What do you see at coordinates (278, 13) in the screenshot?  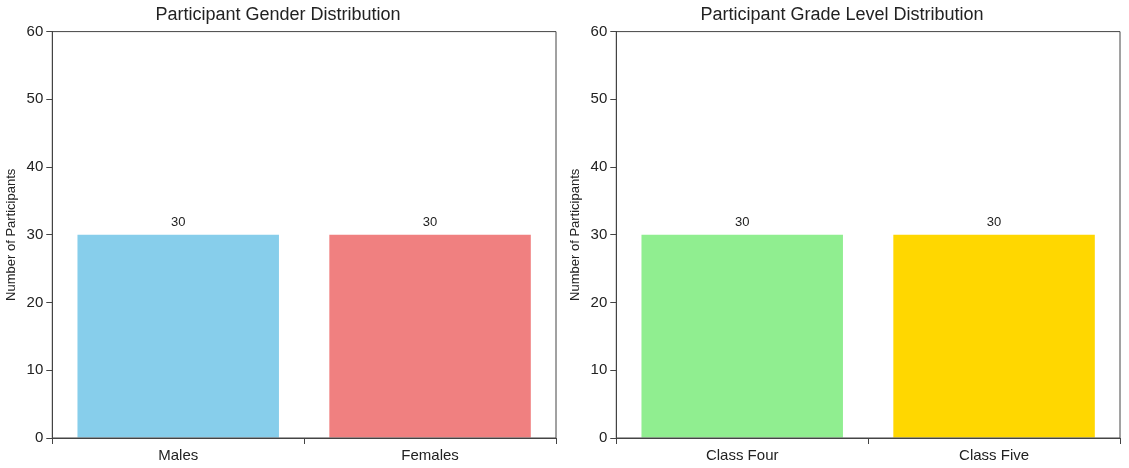 I see `chart-title: Participant Gender Distribution` at bounding box center [278, 13].